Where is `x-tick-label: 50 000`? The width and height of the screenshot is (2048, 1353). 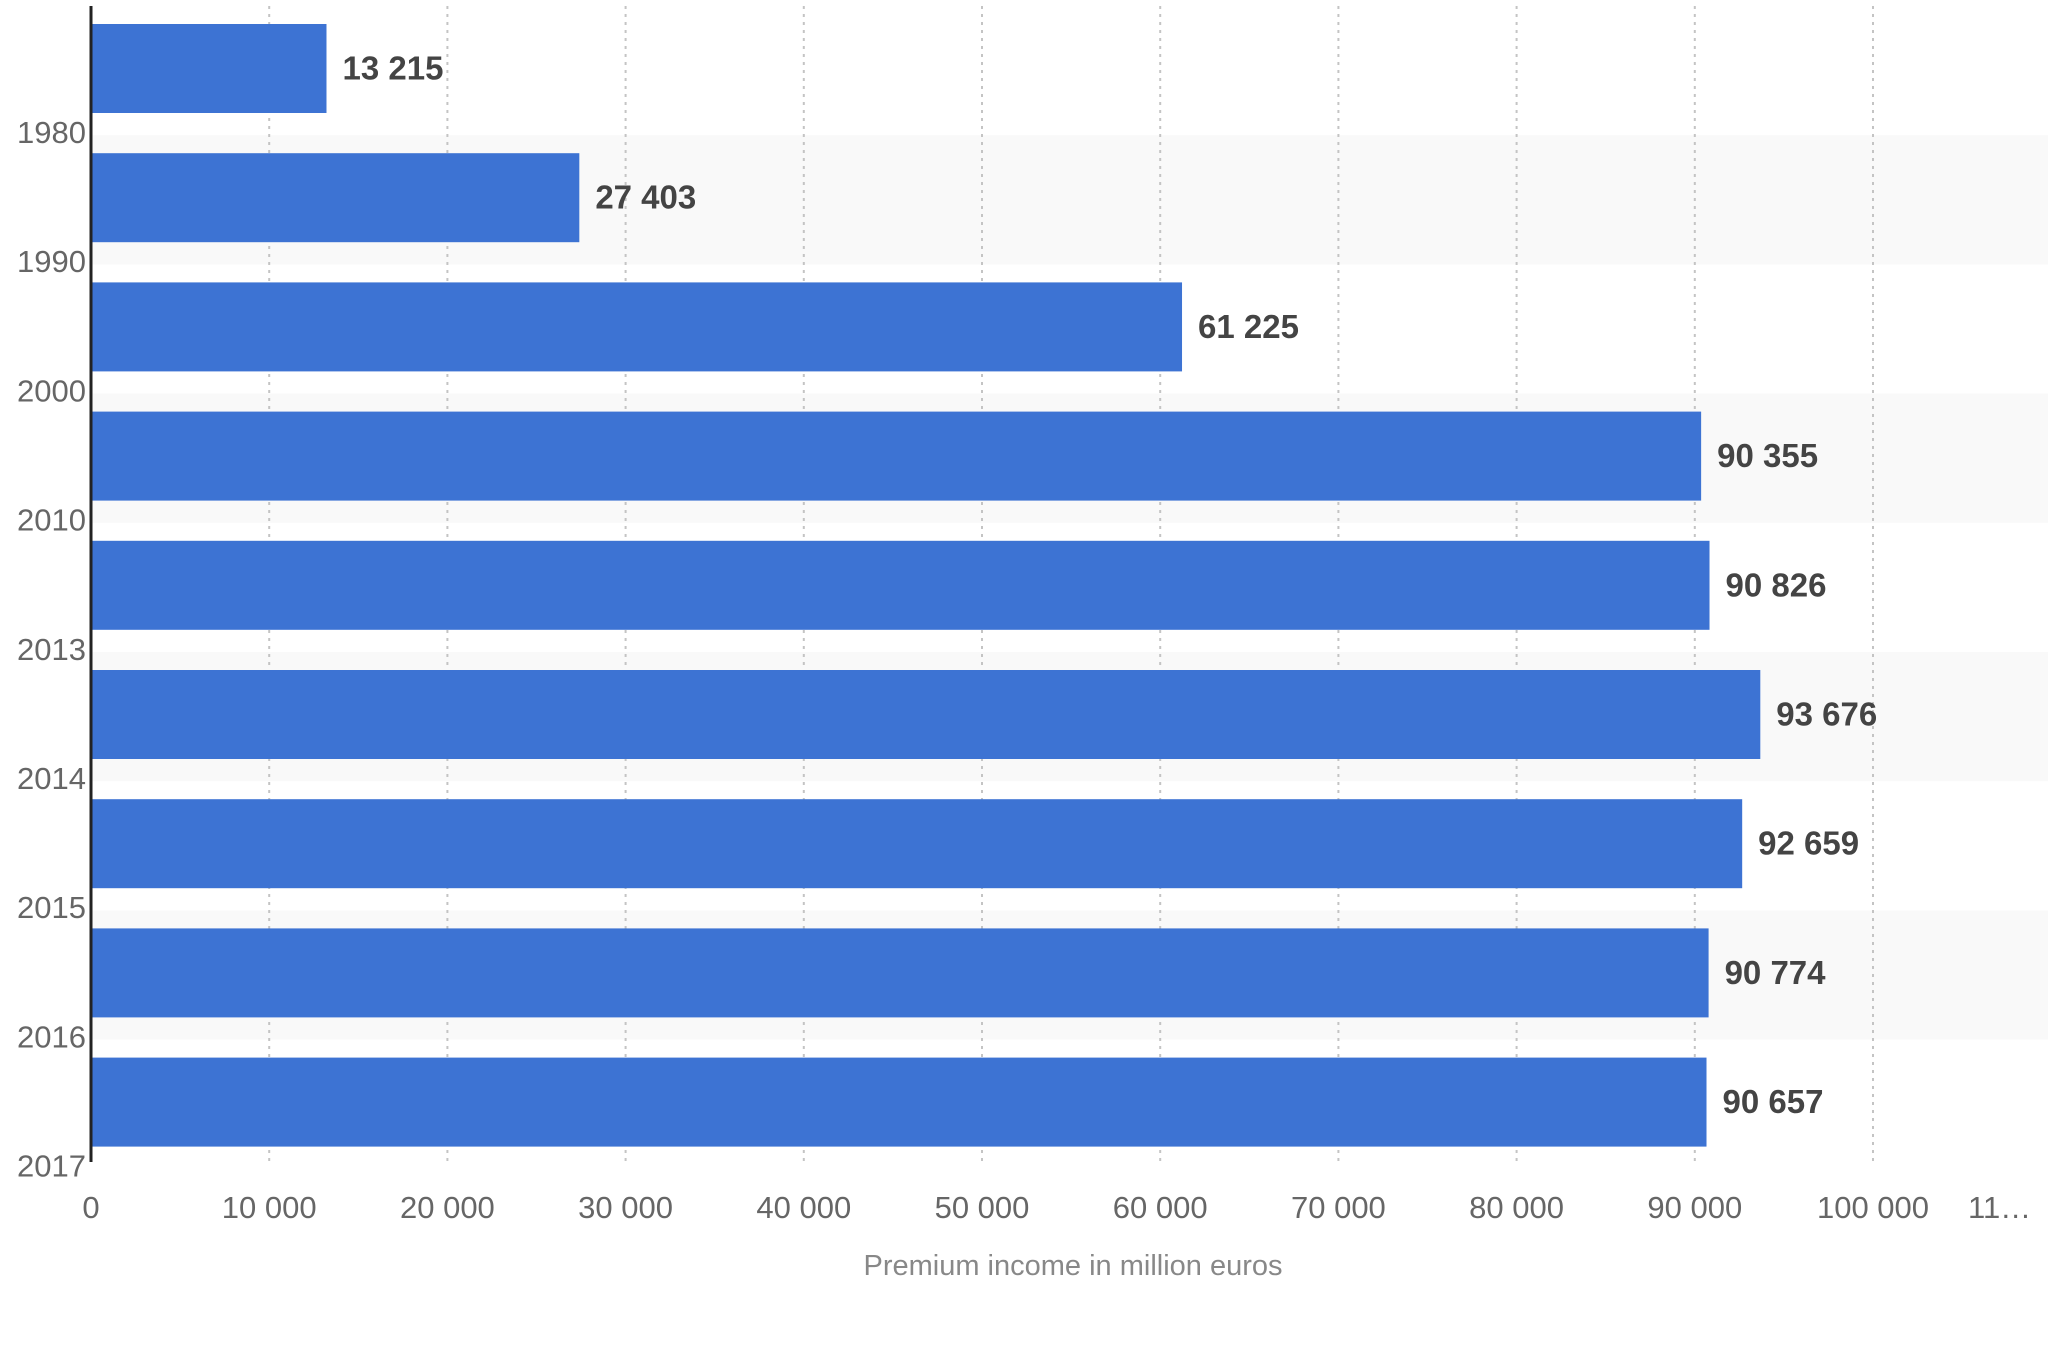 x-tick-label: 50 000 is located at coordinates (982, 1207).